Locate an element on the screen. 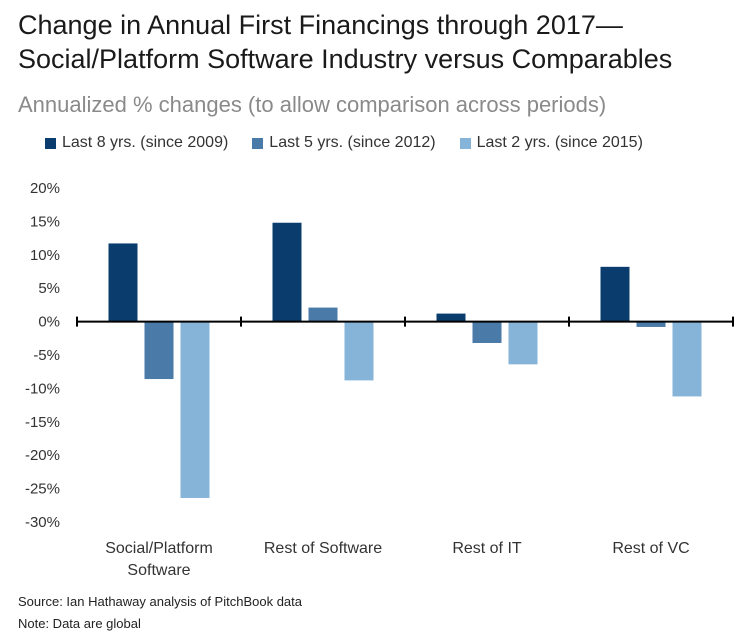  legend-label-series-1: Last 8 yrs. (since 2009) is located at coordinates (145, 142).